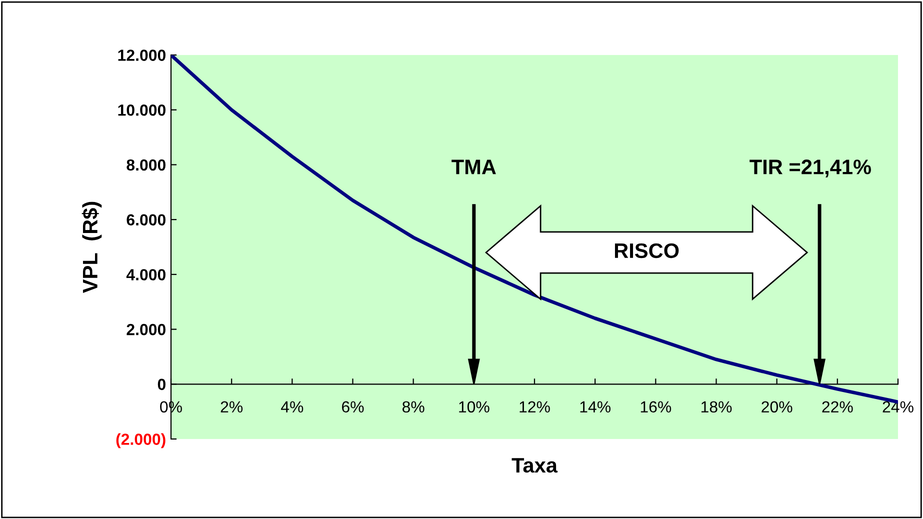 The width and height of the screenshot is (923, 519). Describe the element at coordinates (146, 220) in the screenshot. I see `y-tick-label: 6.000` at that location.